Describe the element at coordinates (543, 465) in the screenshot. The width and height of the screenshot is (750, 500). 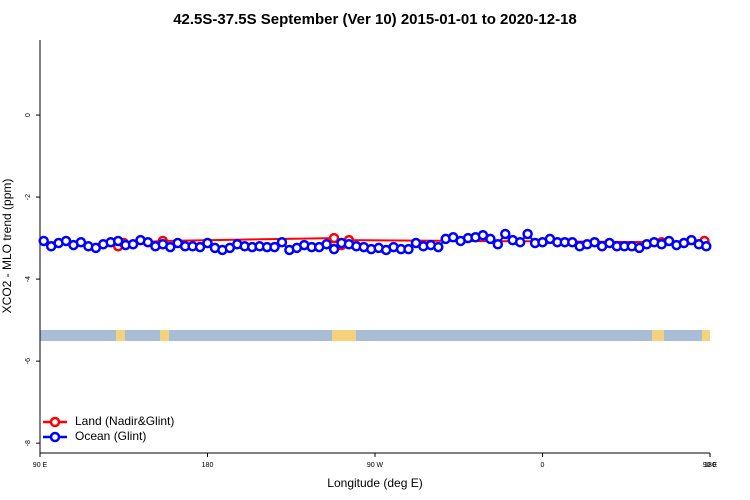
I see `x-tick-label: 0` at that location.